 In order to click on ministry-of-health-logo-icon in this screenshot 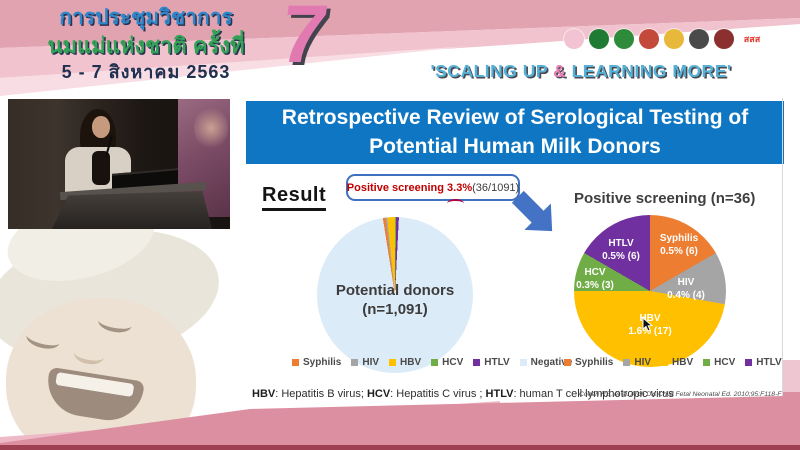, I will do `click(599, 39)`.